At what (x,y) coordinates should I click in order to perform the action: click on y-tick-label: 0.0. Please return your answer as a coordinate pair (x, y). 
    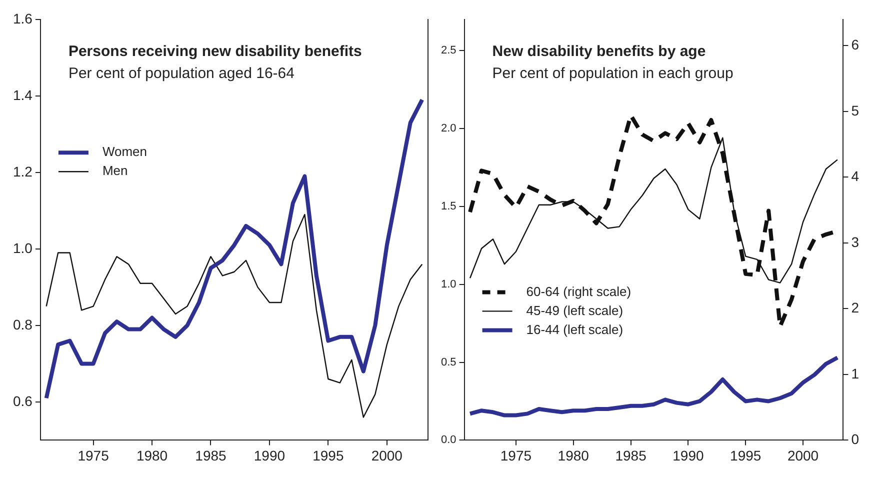
    Looking at the image, I should click on (448, 440).